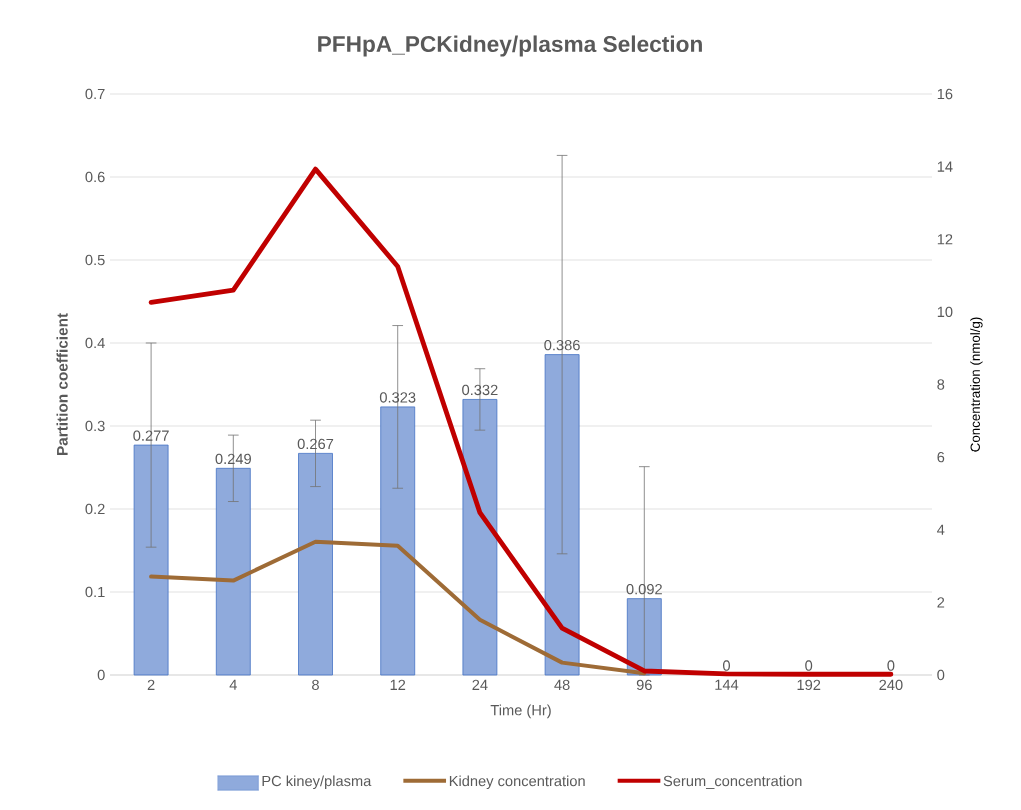 The image size is (1021, 810). Describe the element at coordinates (398, 684) in the screenshot. I see `x-tick-label: 12` at that location.